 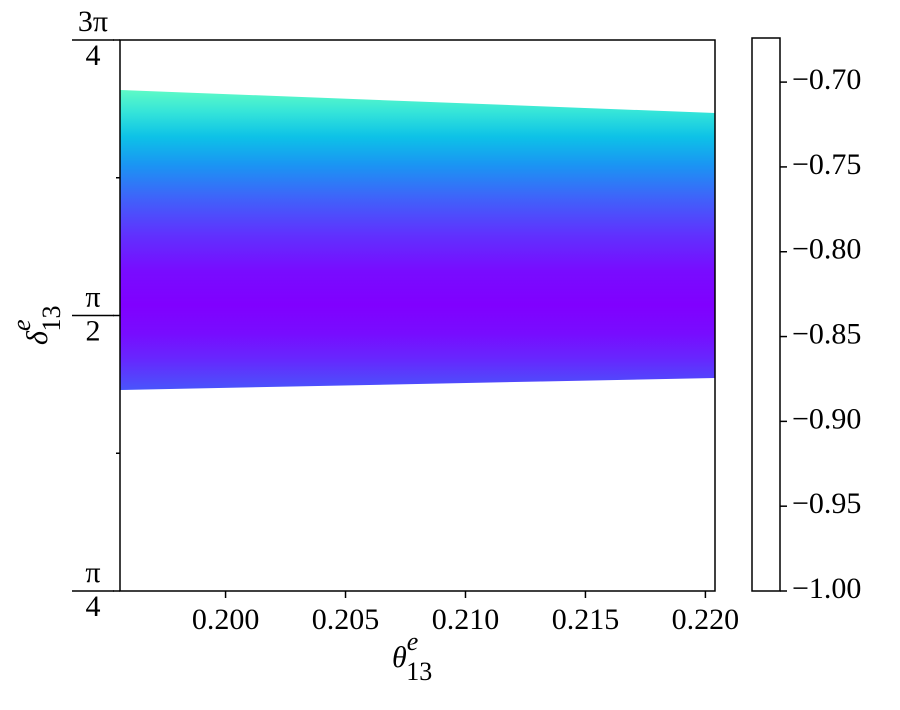 I want to click on x-axis-label: θe 13, so click(x=412, y=656).